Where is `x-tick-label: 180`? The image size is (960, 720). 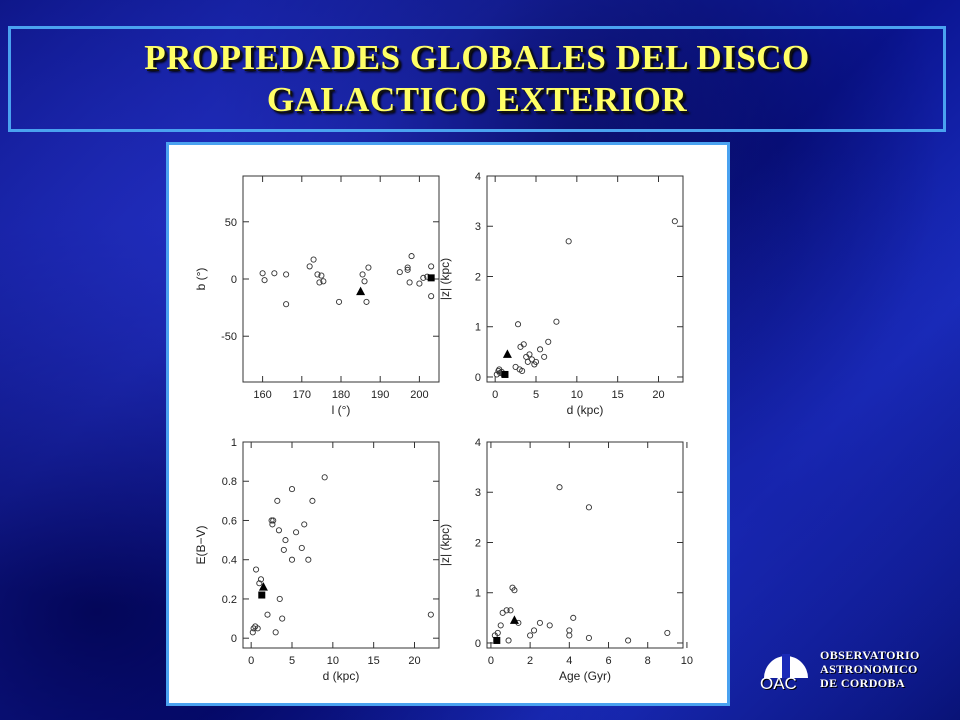 x-tick-label: 180 is located at coordinates (341, 395).